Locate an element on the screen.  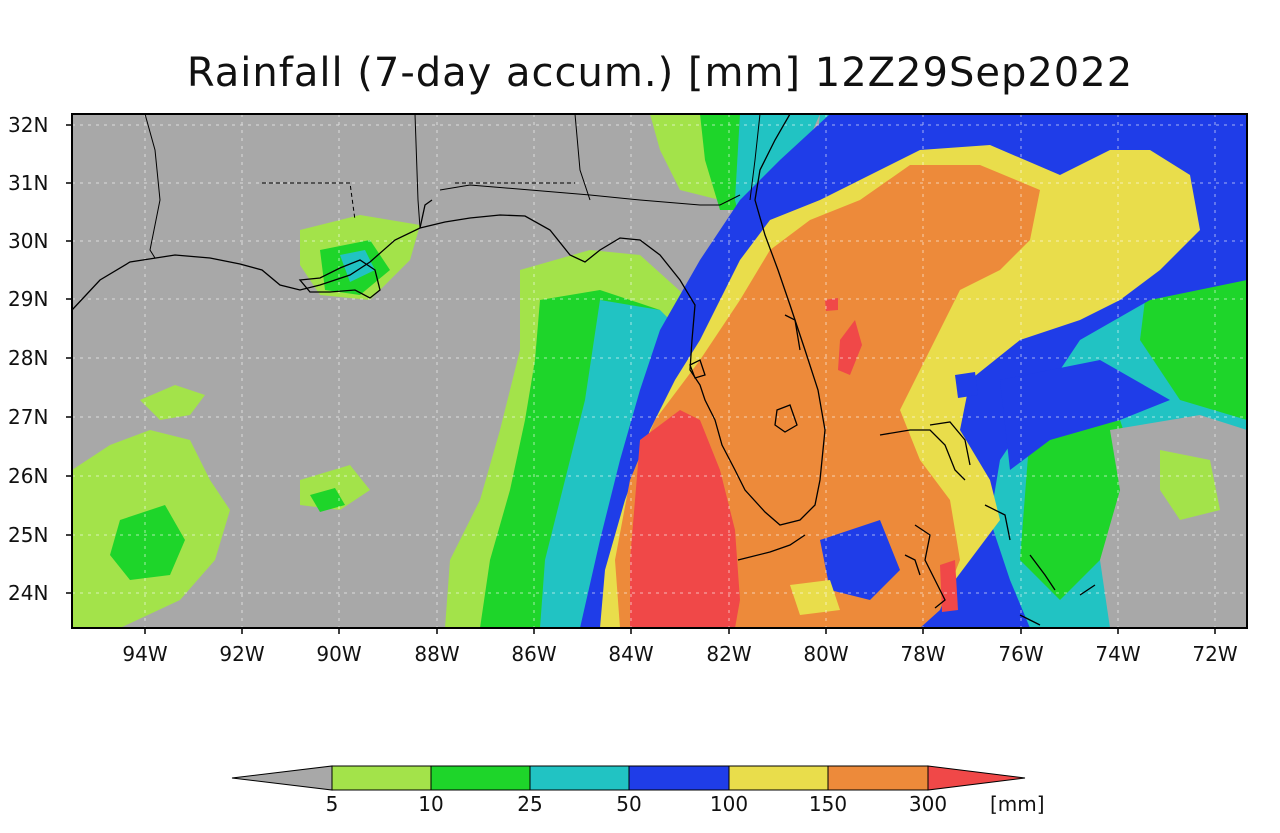
lon-label-72w: 72W is located at coordinates (1215, 654).